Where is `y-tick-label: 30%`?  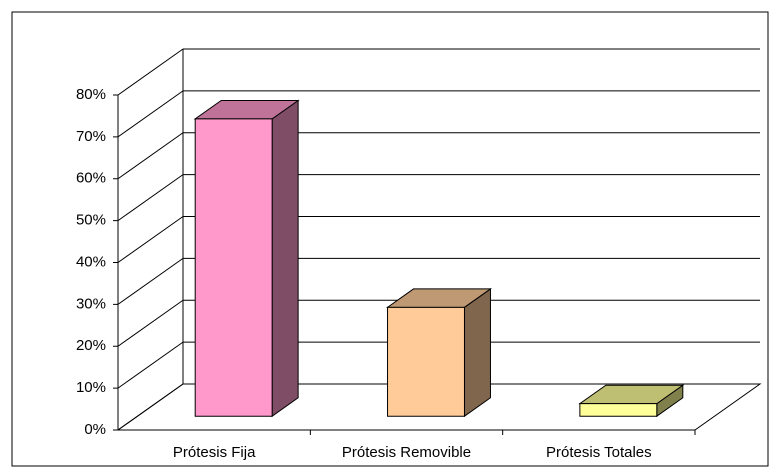 y-tick-label: 30% is located at coordinates (91, 303).